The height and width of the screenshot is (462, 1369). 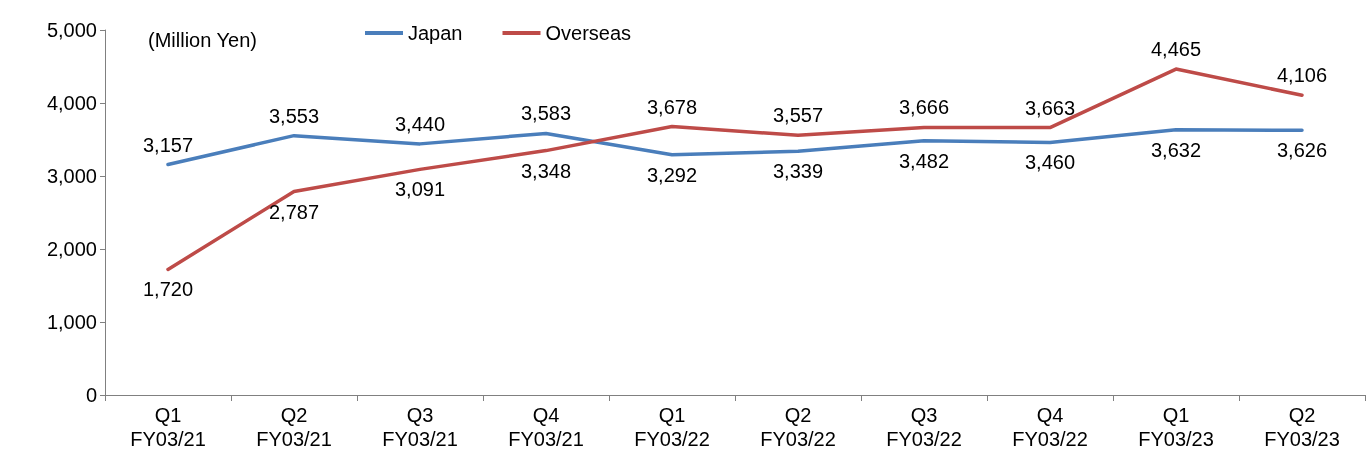 I want to click on data-label: 3,460, so click(x=1050, y=162).